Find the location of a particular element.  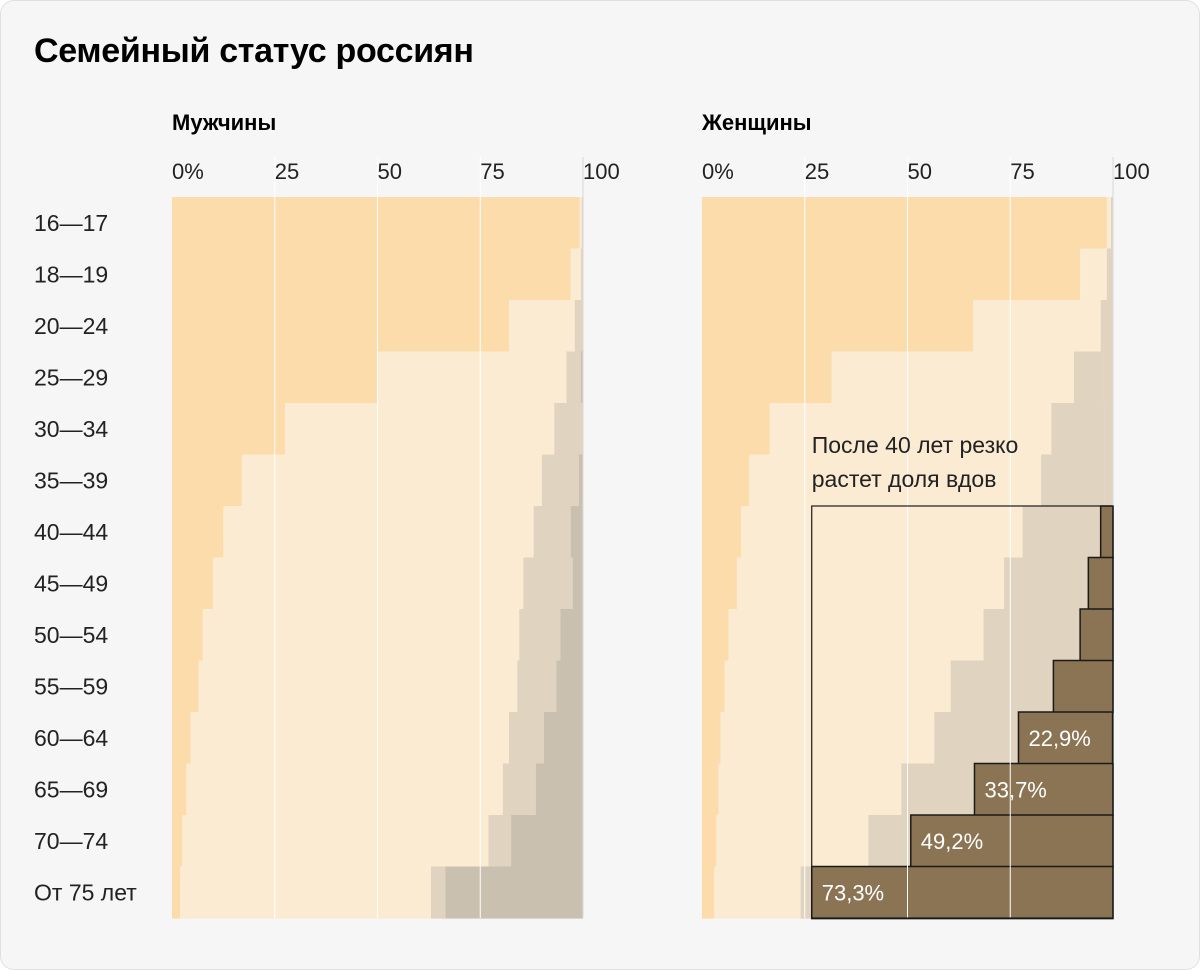

row-label: 30—34 is located at coordinates (71, 429).